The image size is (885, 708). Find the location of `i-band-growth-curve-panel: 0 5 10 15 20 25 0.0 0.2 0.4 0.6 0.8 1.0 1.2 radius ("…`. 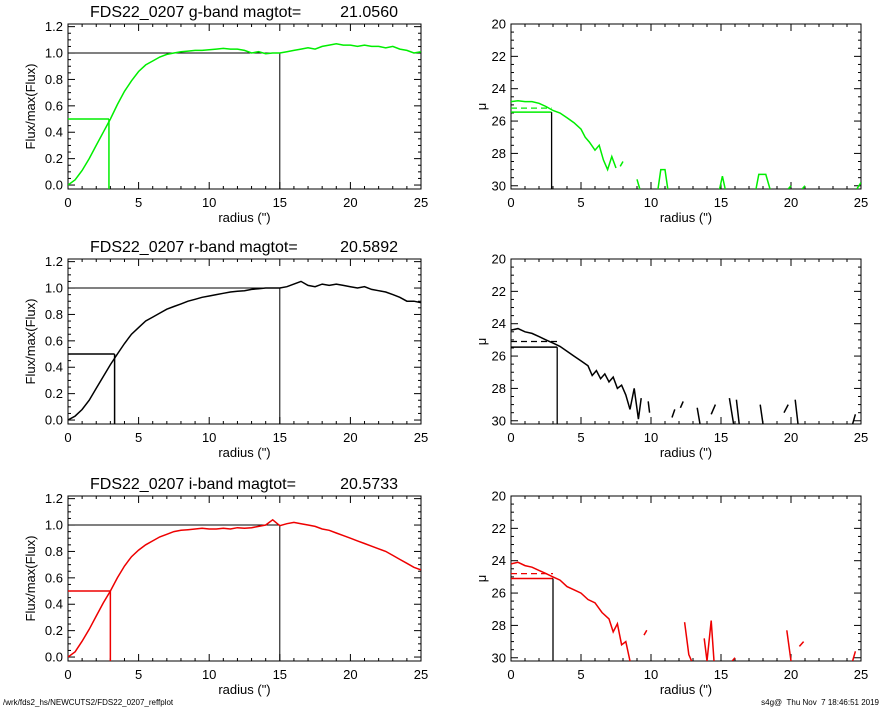

i-band-growth-curve-panel: 0 5 10 15 20 25 0.0 0.2 0.4 0.6 0.8 1.0 1.2 radius ("… is located at coordinates (225, 586).